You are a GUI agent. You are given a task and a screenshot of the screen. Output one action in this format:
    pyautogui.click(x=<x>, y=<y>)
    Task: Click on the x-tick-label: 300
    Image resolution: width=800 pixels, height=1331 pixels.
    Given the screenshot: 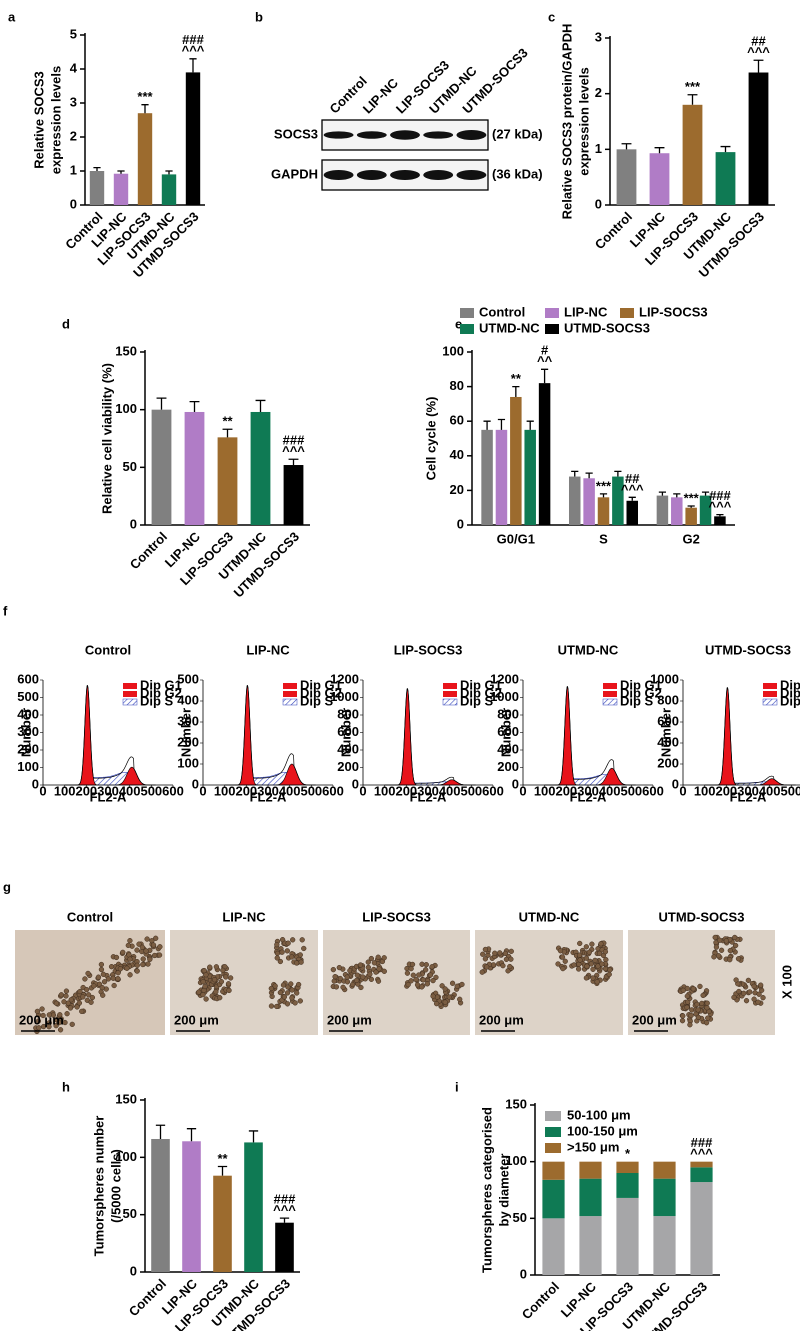 What is the action you would take?
    pyautogui.click(x=588, y=790)
    